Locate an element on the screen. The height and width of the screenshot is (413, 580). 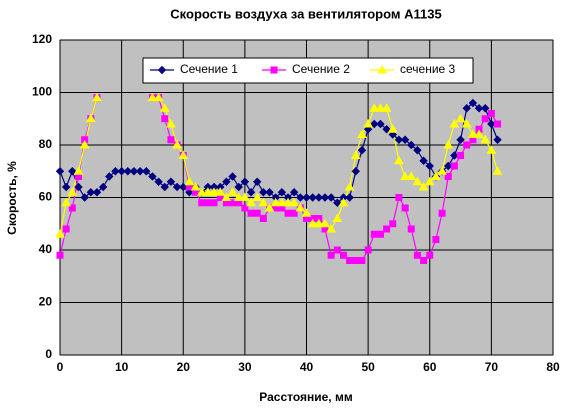
x-tick-label: 30 is located at coordinates (245, 367).